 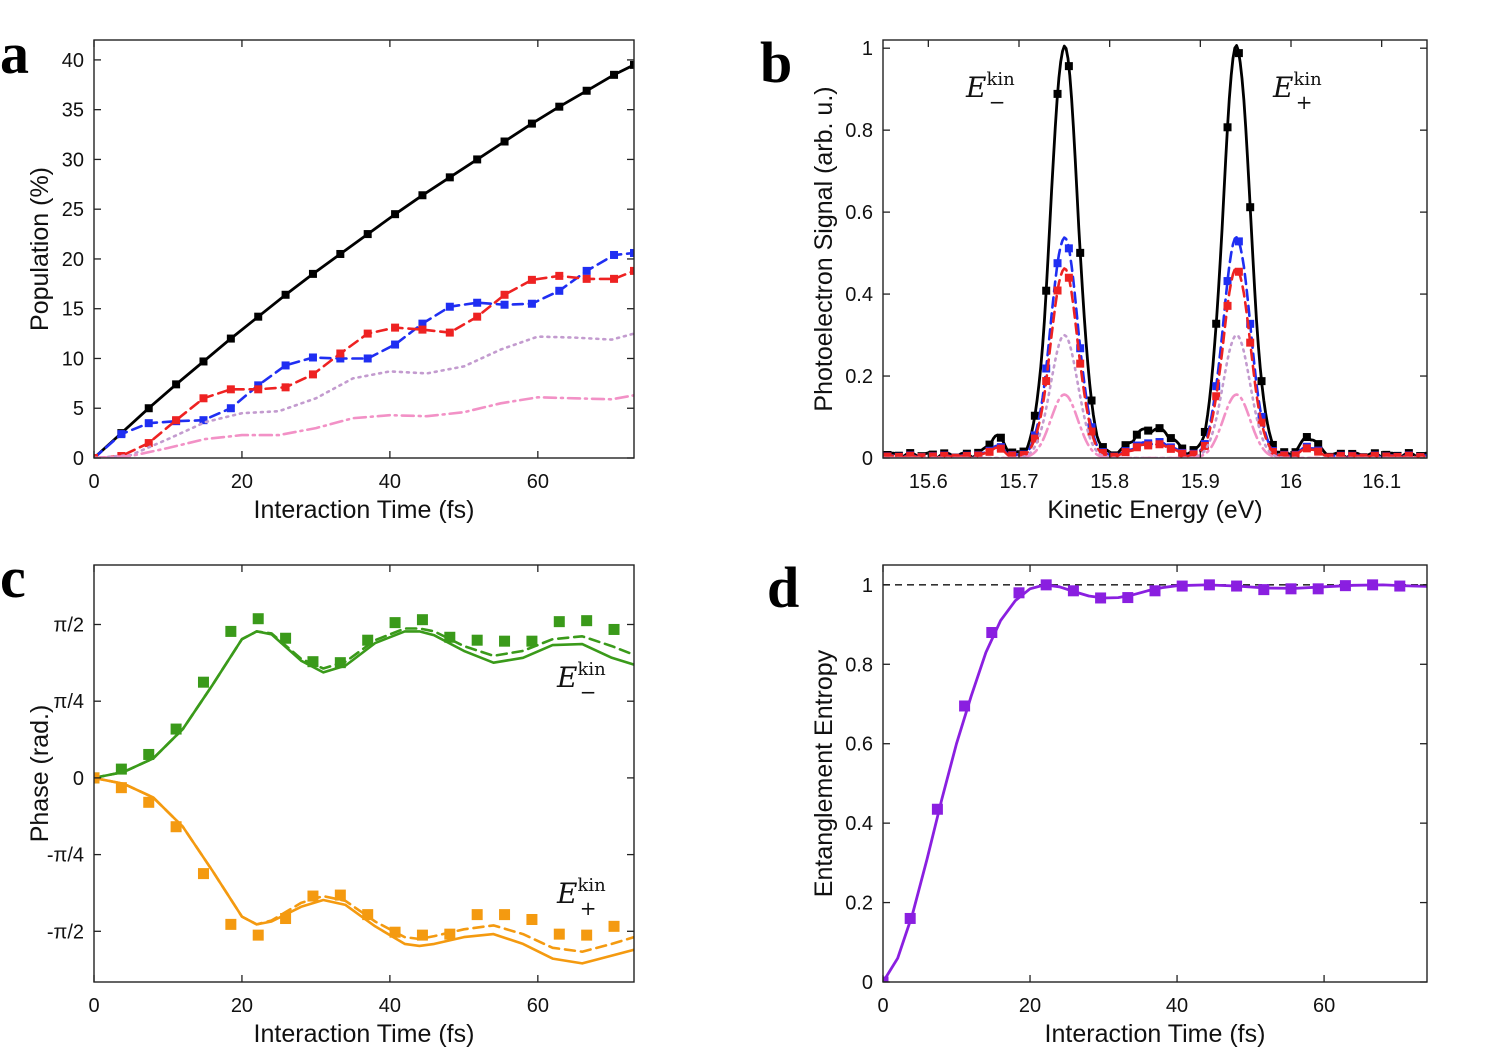 What do you see at coordinates (859, 295) in the screenshot?
I see `b-ytick-label: 0.4` at bounding box center [859, 295].